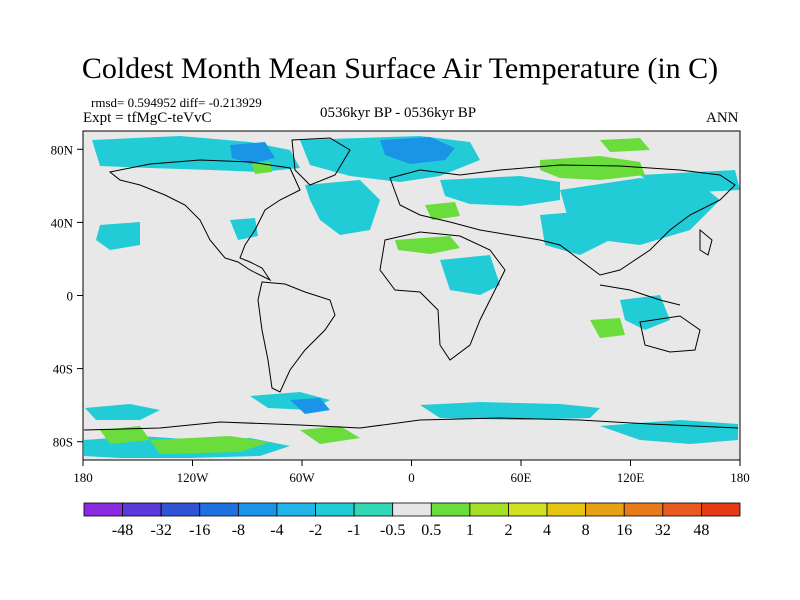 The height and width of the screenshot is (600, 800). Describe the element at coordinates (302, 477) in the screenshot. I see `x-tick-label: 60W` at that location.